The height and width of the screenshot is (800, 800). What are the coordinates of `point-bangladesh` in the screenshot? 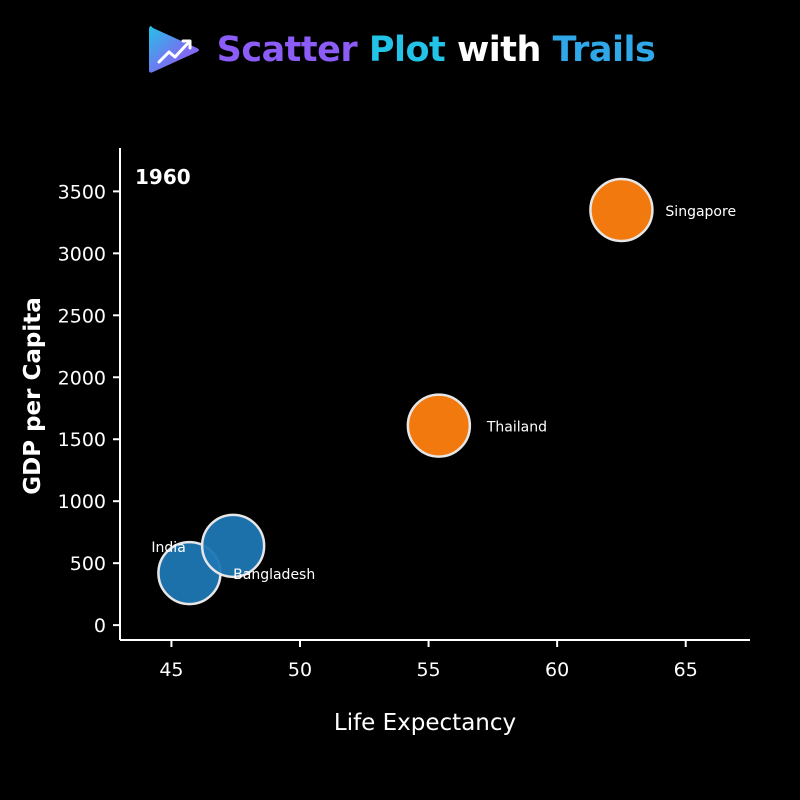 It's located at (233, 546).